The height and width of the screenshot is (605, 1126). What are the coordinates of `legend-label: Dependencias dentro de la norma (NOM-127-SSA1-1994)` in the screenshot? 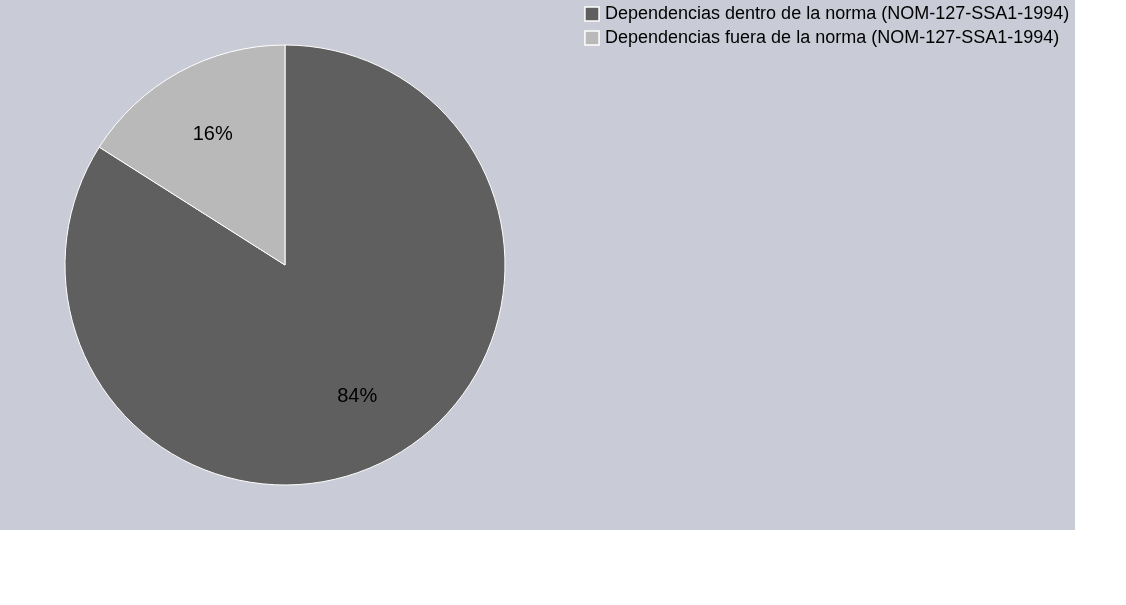 It's located at (837, 13).